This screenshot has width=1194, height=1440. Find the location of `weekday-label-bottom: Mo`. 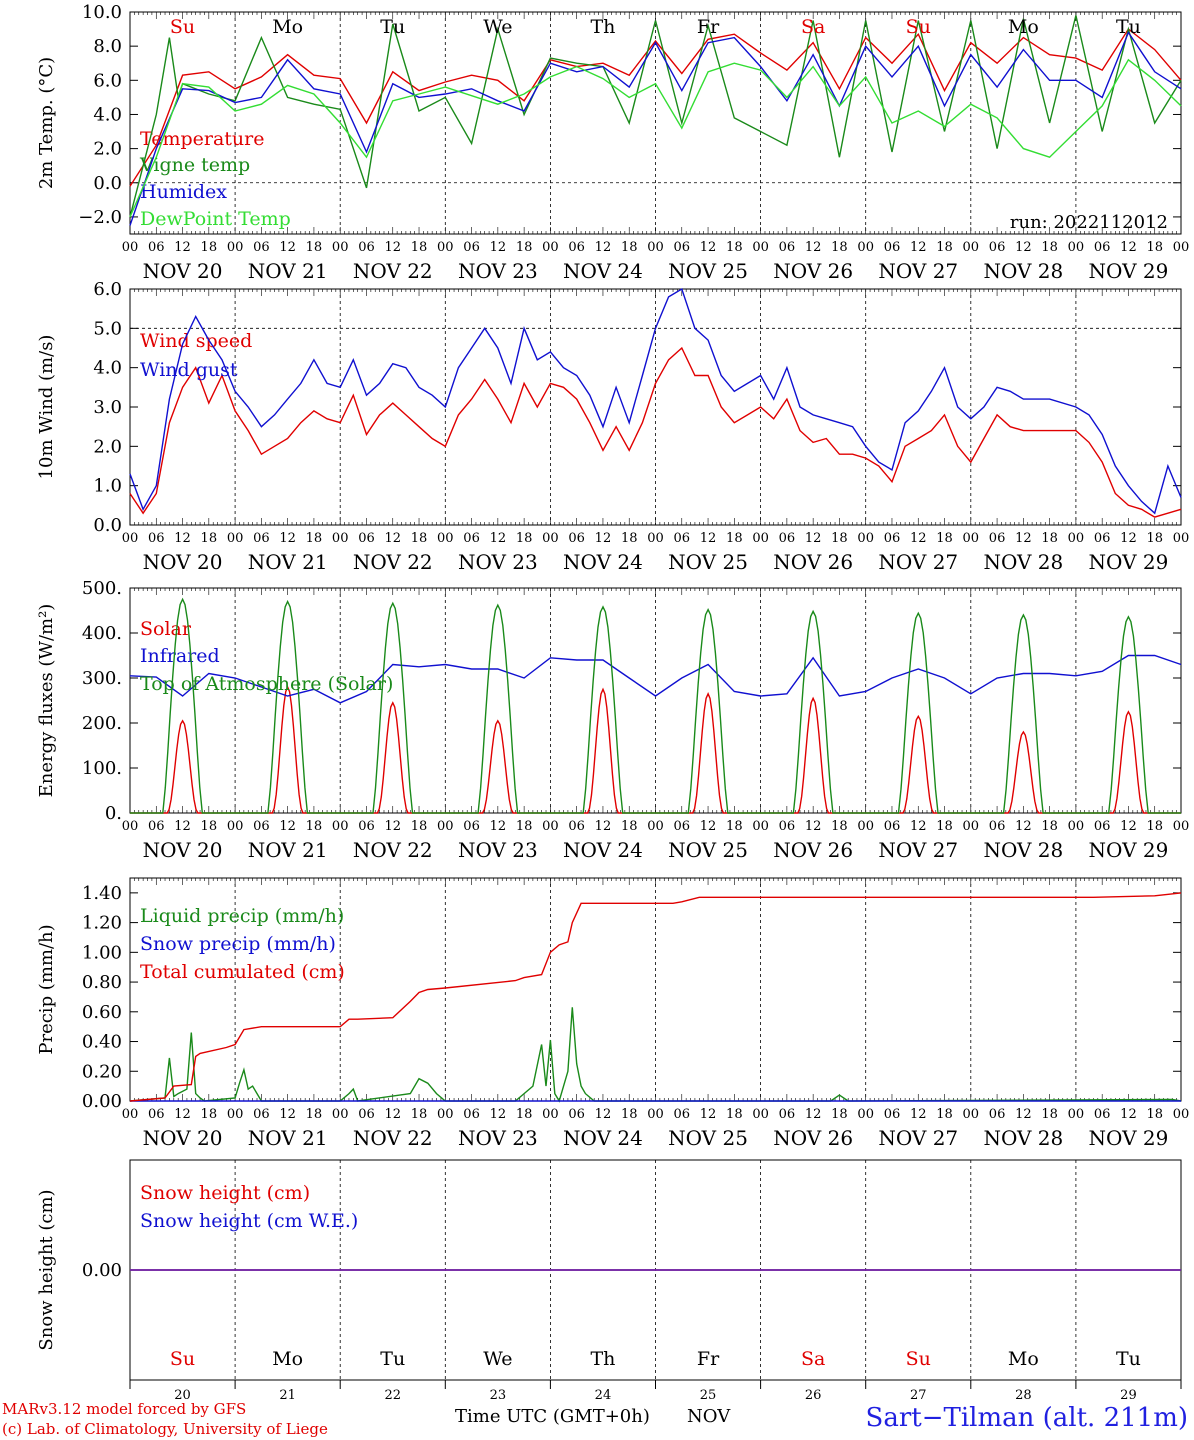

weekday-label-bottom: Mo is located at coordinates (1023, 1359).